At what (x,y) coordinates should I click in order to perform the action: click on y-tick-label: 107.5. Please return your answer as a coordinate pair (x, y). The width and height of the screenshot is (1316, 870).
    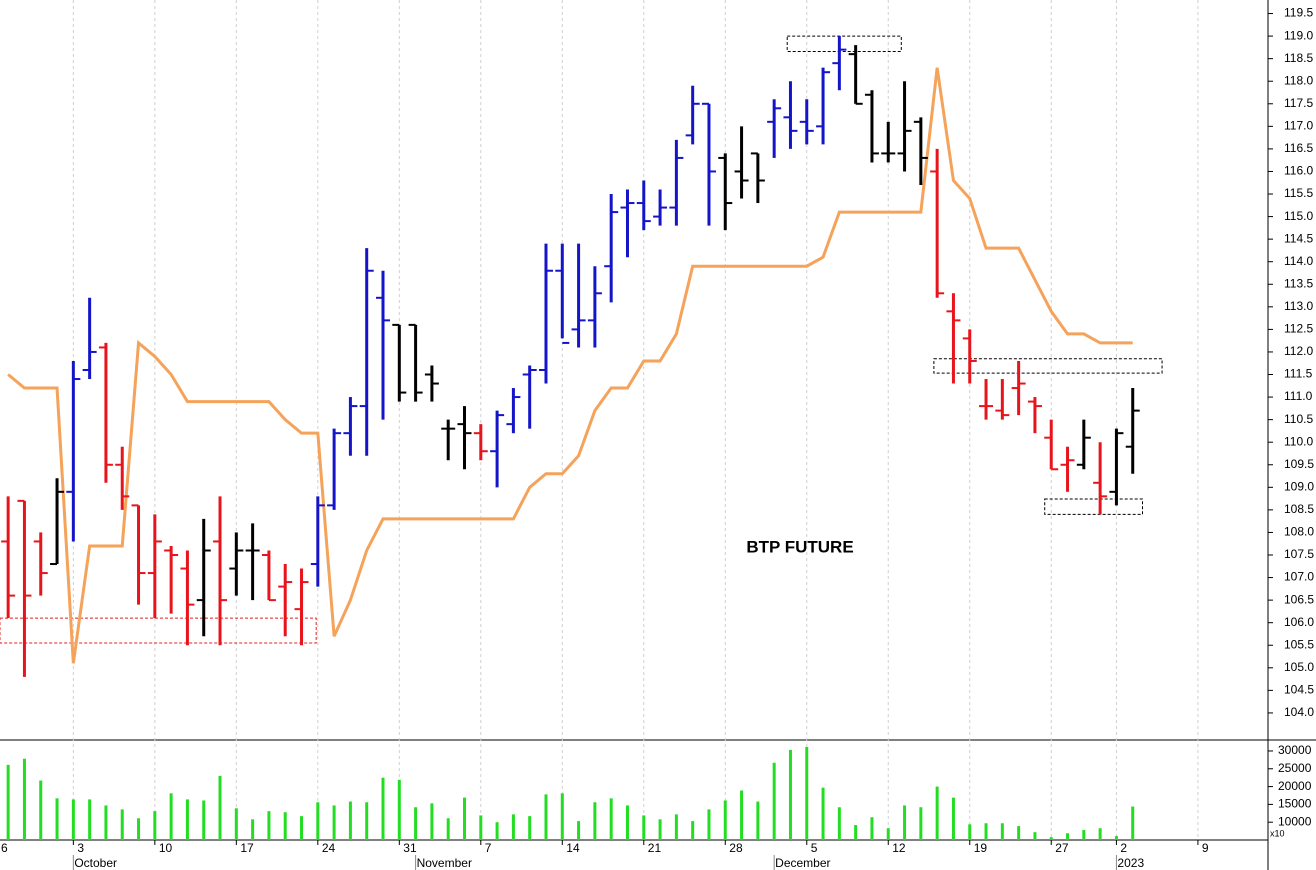
    Looking at the image, I should click on (1299, 554).